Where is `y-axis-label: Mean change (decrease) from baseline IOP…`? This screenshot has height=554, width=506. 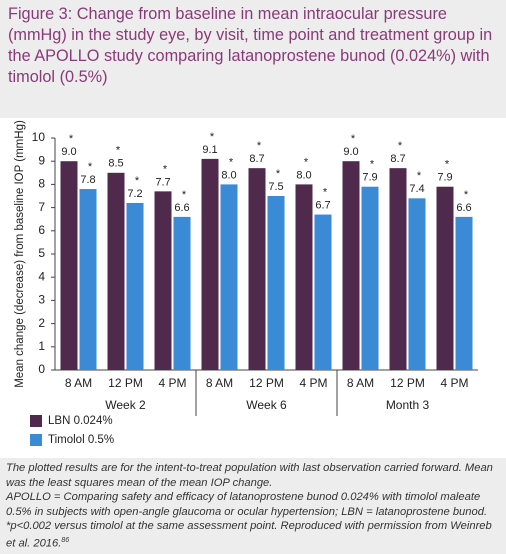
y-axis-label: Mean change (decrease) from baseline IOP… is located at coordinates (20, 254).